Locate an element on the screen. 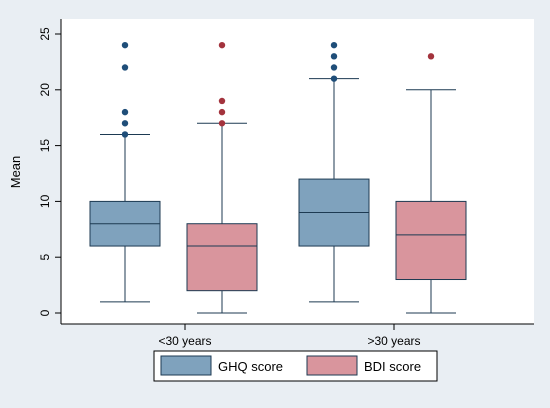 This screenshot has width=550, height=408. y-tick-label: 10 is located at coordinates (45, 201).